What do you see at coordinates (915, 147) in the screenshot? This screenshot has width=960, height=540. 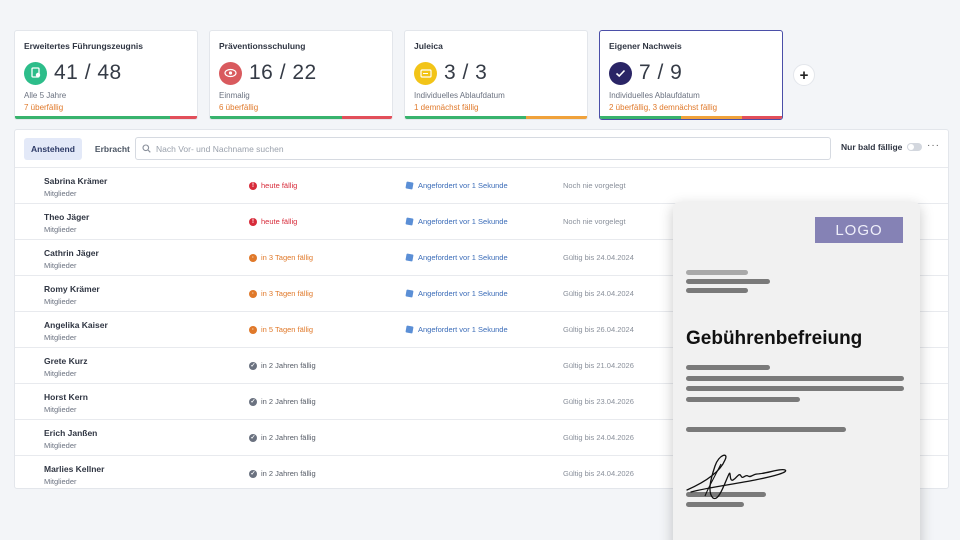 I see `toggle-switch` at bounding box center [915, 147].